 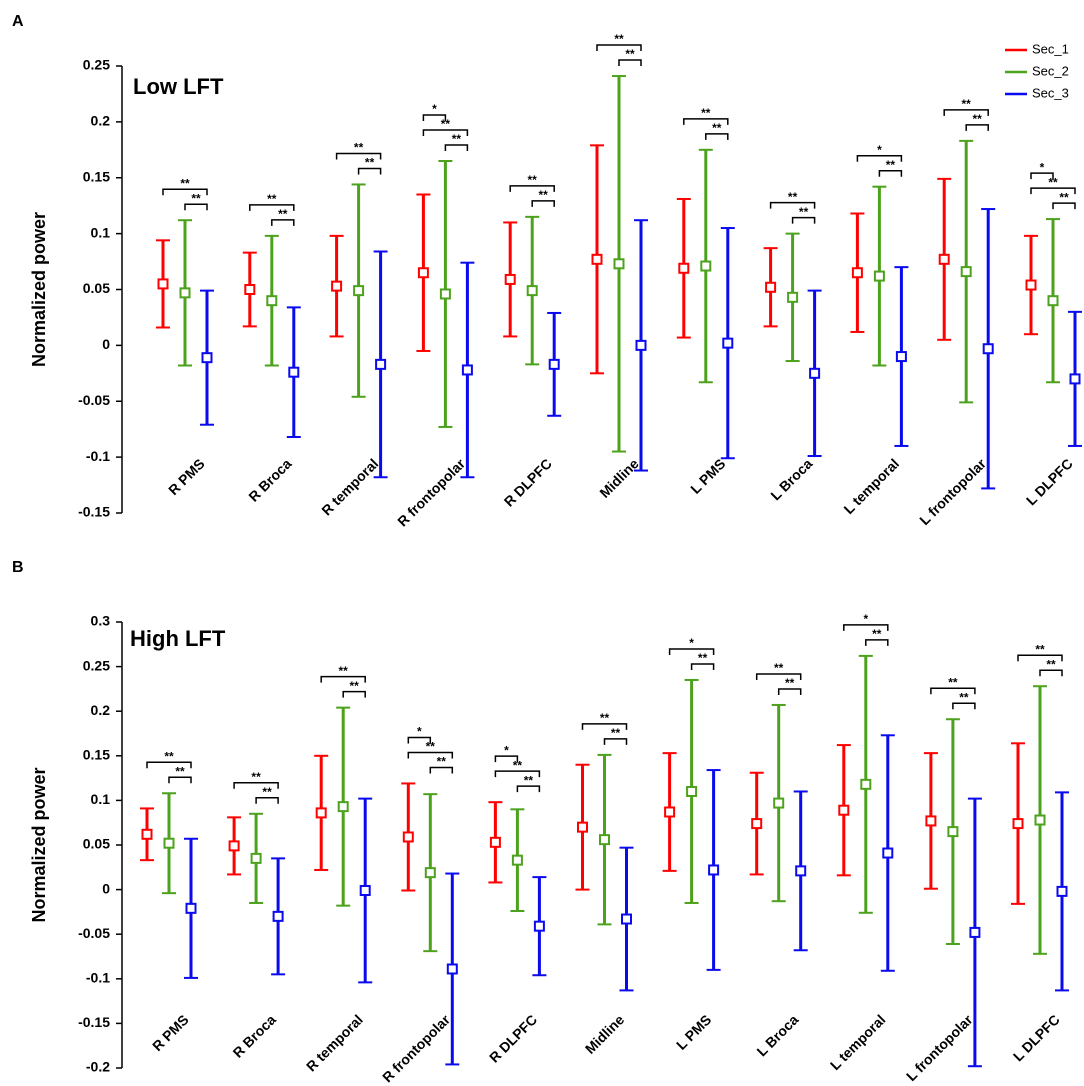 What do you see at coordinates (858, 1042) in the screenshot?
I see `x-tick-label: L temporal` at bounding box center [858, 1042].